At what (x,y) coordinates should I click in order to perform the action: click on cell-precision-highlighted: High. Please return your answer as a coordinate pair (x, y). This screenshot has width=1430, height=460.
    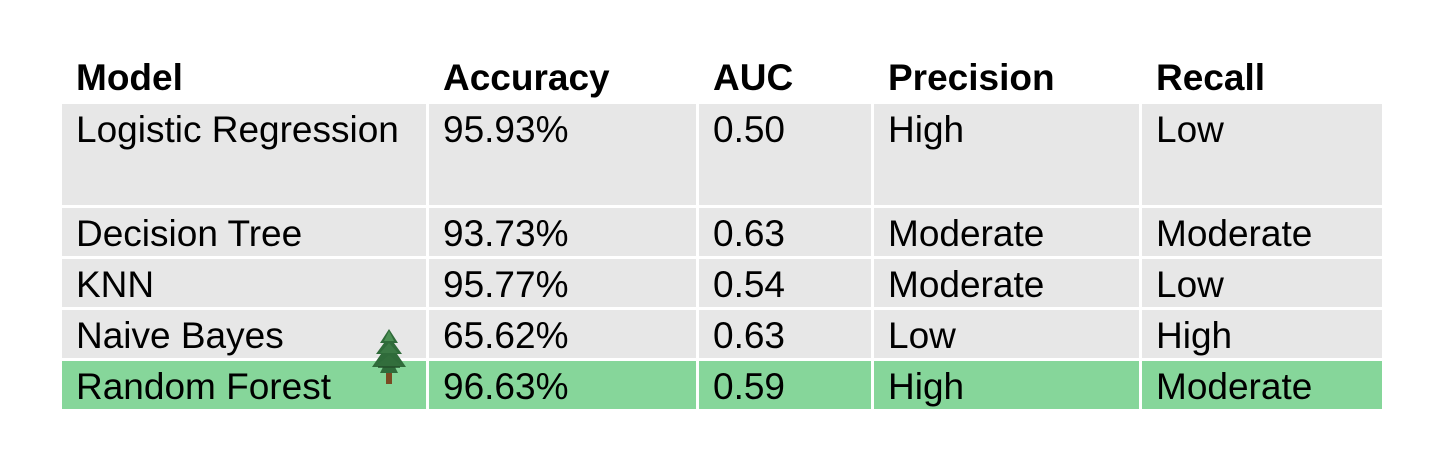
    Looking at the image, I should click on (1006, 385).